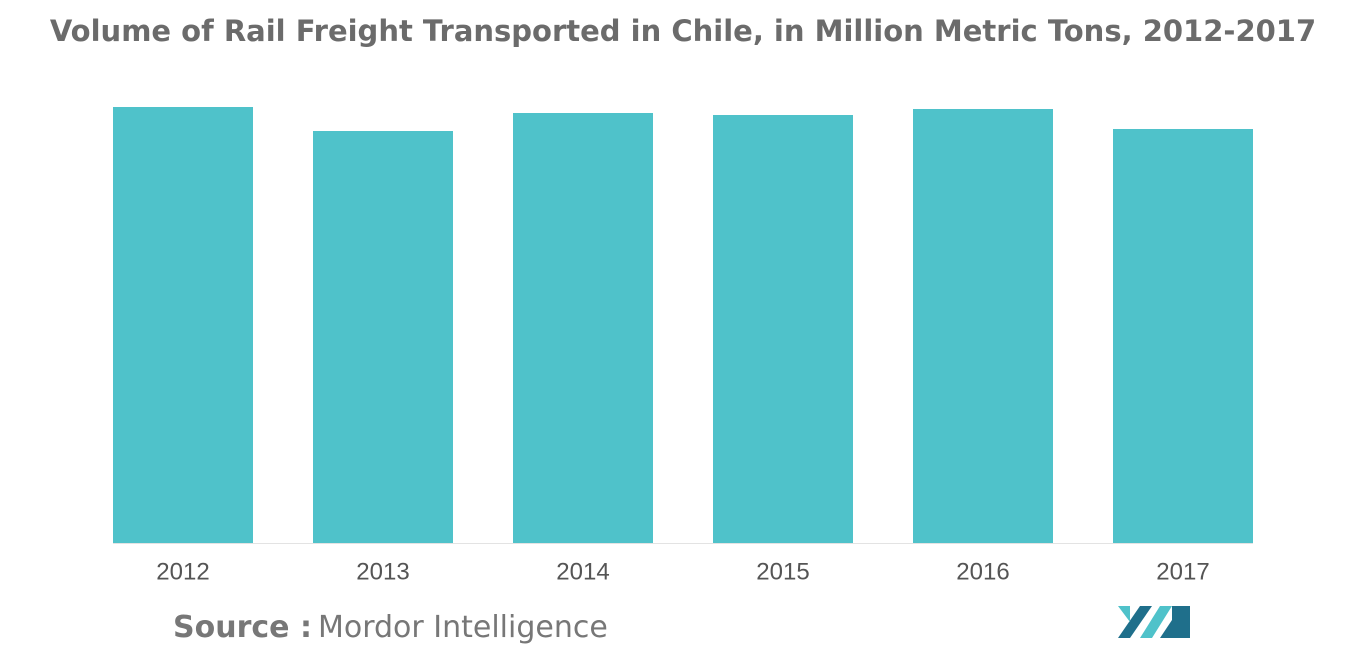 The height and width of the screenshot is (655, 1366). What do you see at coordinates (582, 571) in the screenshot?
I see `x-tick-label: 2014` at bounding box center [582, 571].